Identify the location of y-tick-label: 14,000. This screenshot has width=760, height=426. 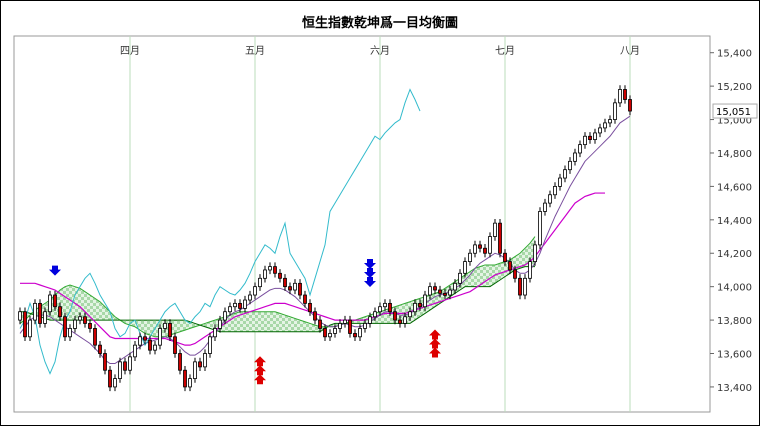
(734, 288).